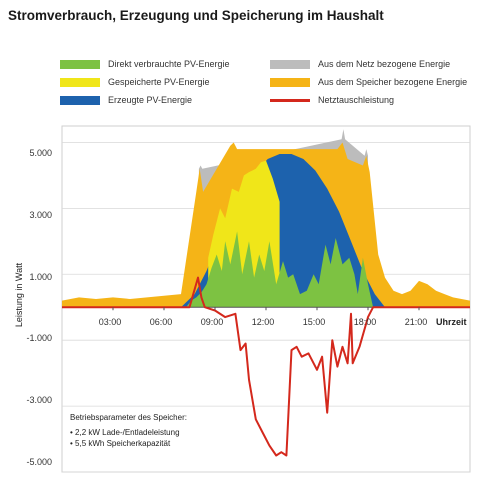  I want to click on y-axis-label: Leistung in Watt, so click(19, 295).